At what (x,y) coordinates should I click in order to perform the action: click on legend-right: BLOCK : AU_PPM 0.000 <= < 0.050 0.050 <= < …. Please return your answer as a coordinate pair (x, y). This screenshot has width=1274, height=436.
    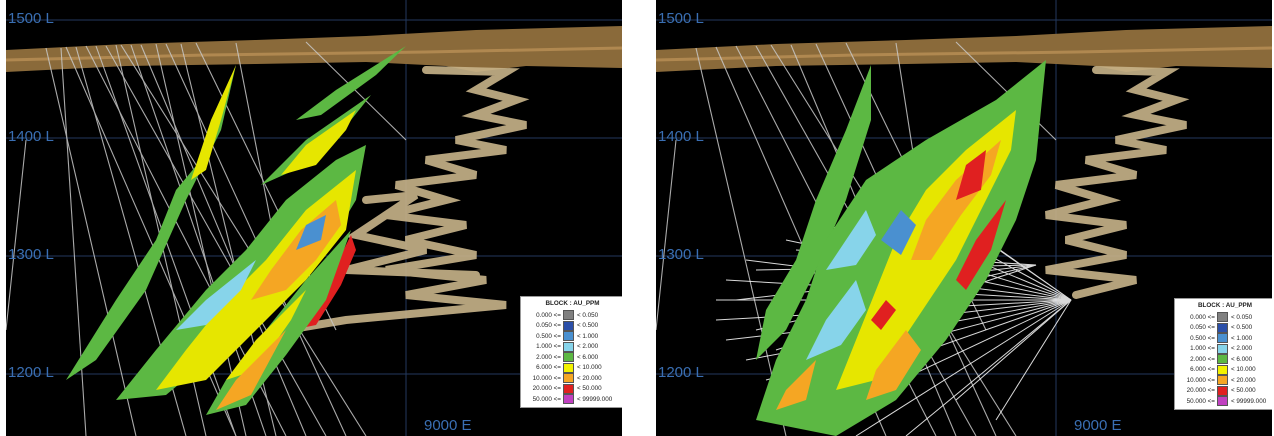
    Looking at the image, I should click on (1223, 354).